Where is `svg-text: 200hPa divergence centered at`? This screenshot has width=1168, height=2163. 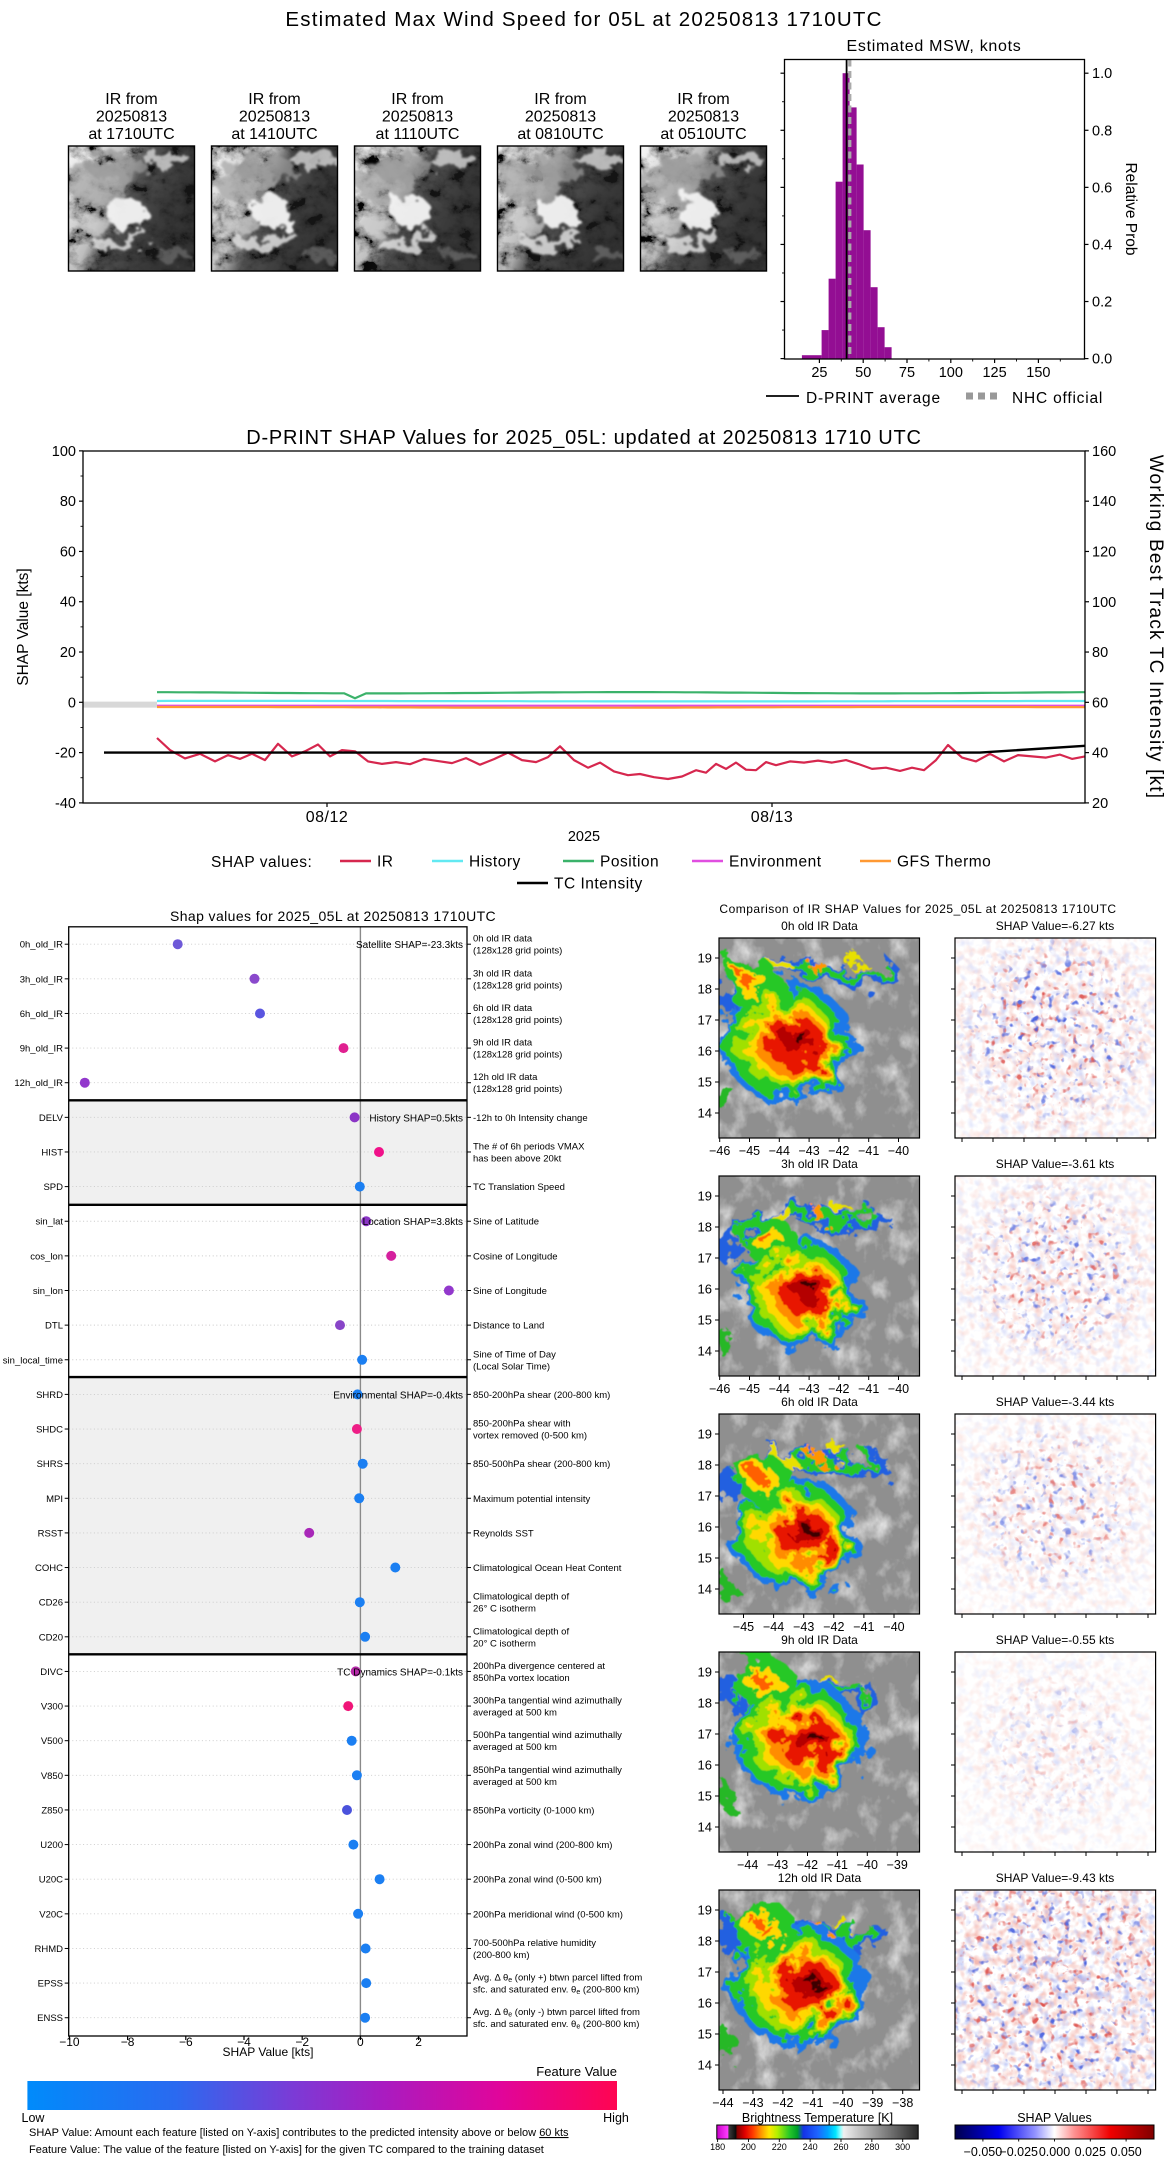 svg-text: 200hPa divergence centered at is located at coordinates (539, 1666).